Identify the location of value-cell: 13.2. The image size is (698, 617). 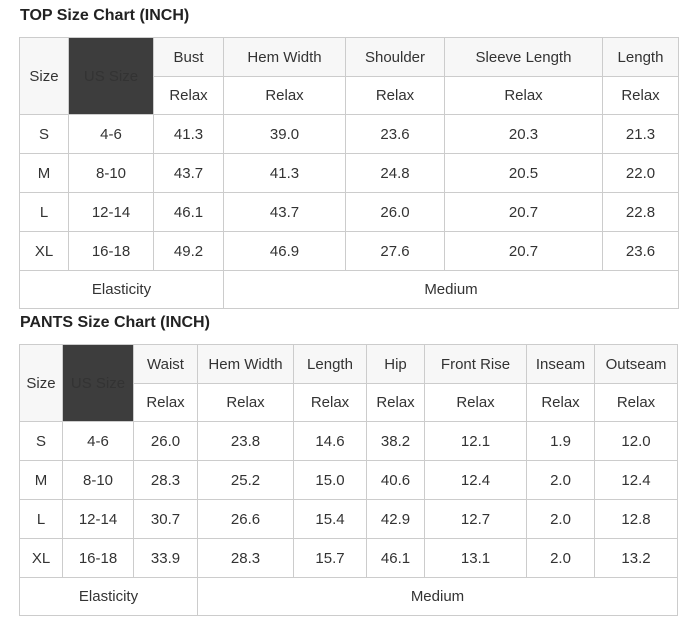
(636, 558).